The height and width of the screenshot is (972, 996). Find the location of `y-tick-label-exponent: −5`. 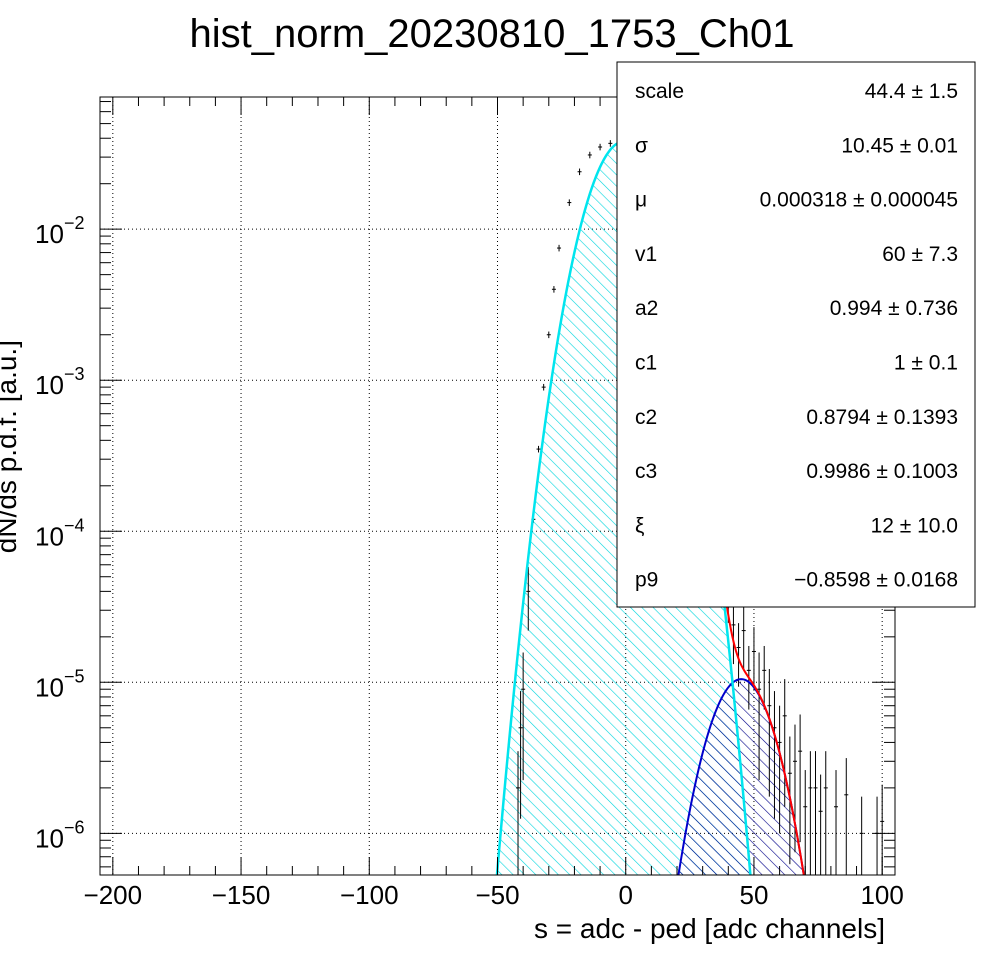

y-tick-label-exponent: −5 is located at coordinates (74, 676).